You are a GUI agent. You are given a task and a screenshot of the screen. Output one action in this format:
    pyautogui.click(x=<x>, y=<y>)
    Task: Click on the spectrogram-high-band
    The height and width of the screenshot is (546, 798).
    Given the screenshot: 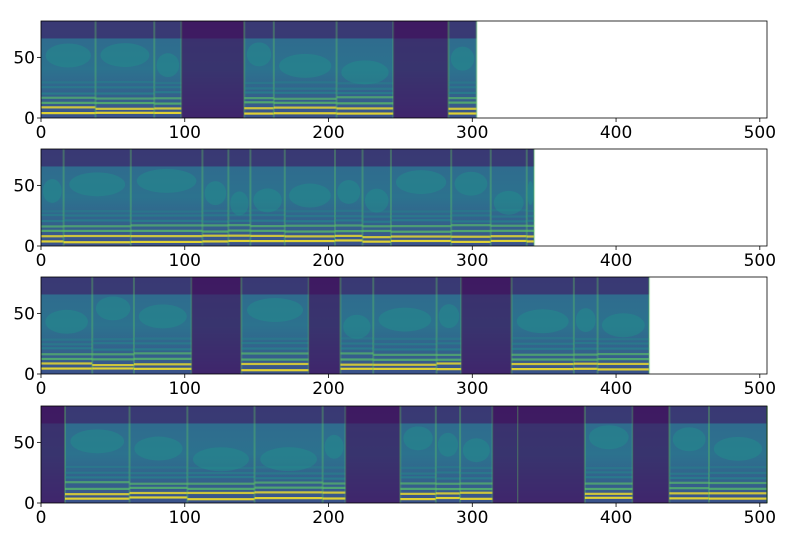 What is the action you would take?
    pyautogui.click(x=404, y=415)
    